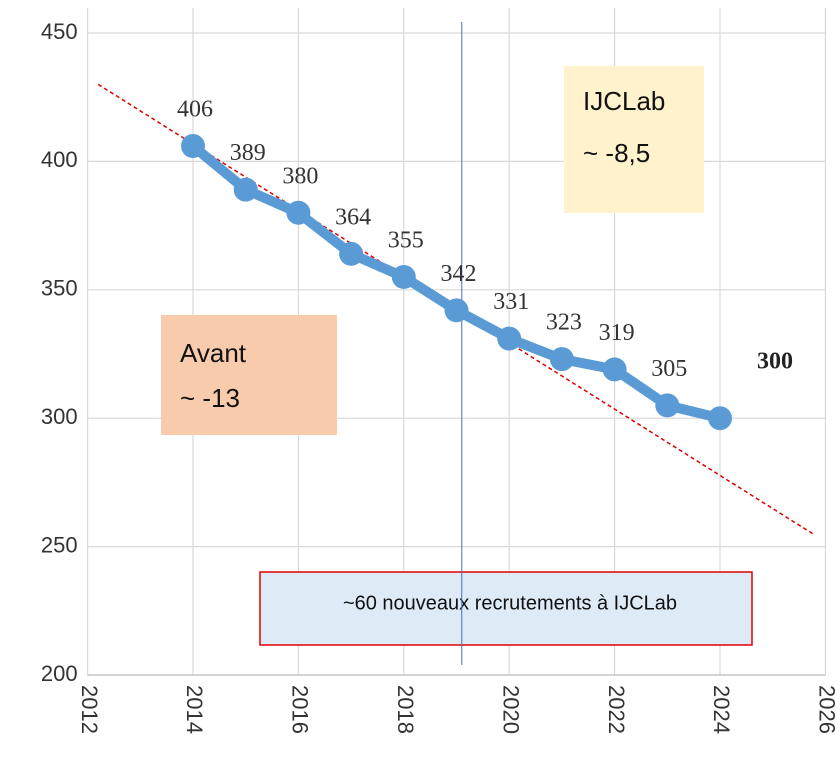  I want to click on data-label: 355, so click(406, 240).